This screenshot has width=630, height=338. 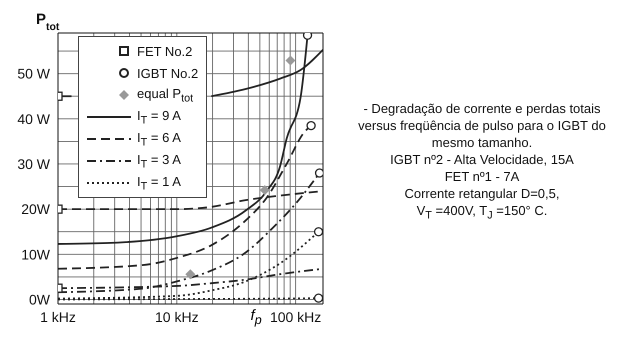 What do you see at coordinates (34, 118) in the screenshot?
I see `y-tick-label: 40 W` at bounding box center [34, 118].